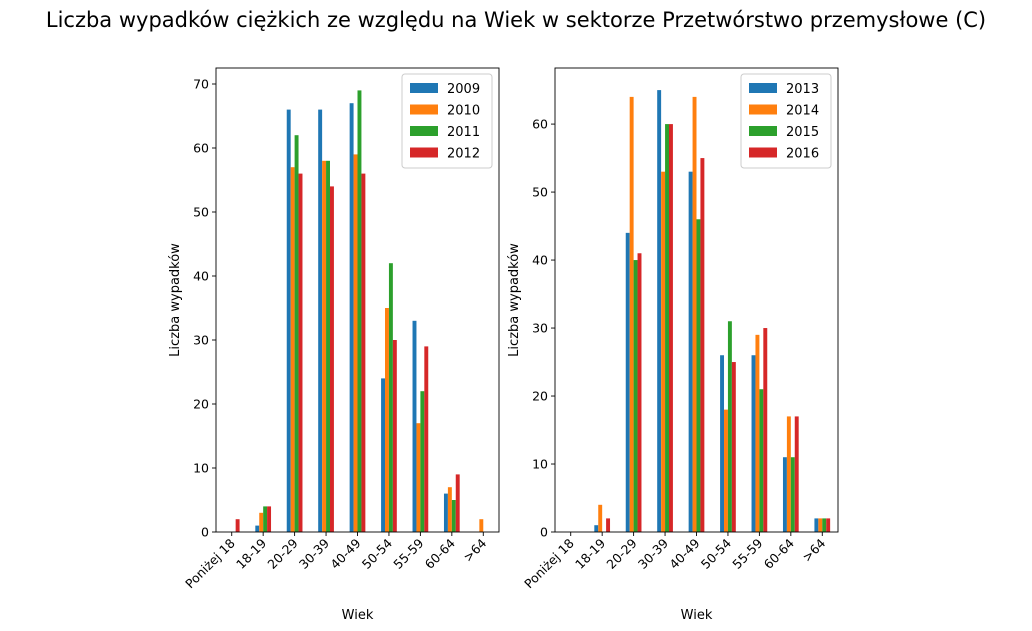  I want to click on y-tick-label: 50, so click(201, 212).